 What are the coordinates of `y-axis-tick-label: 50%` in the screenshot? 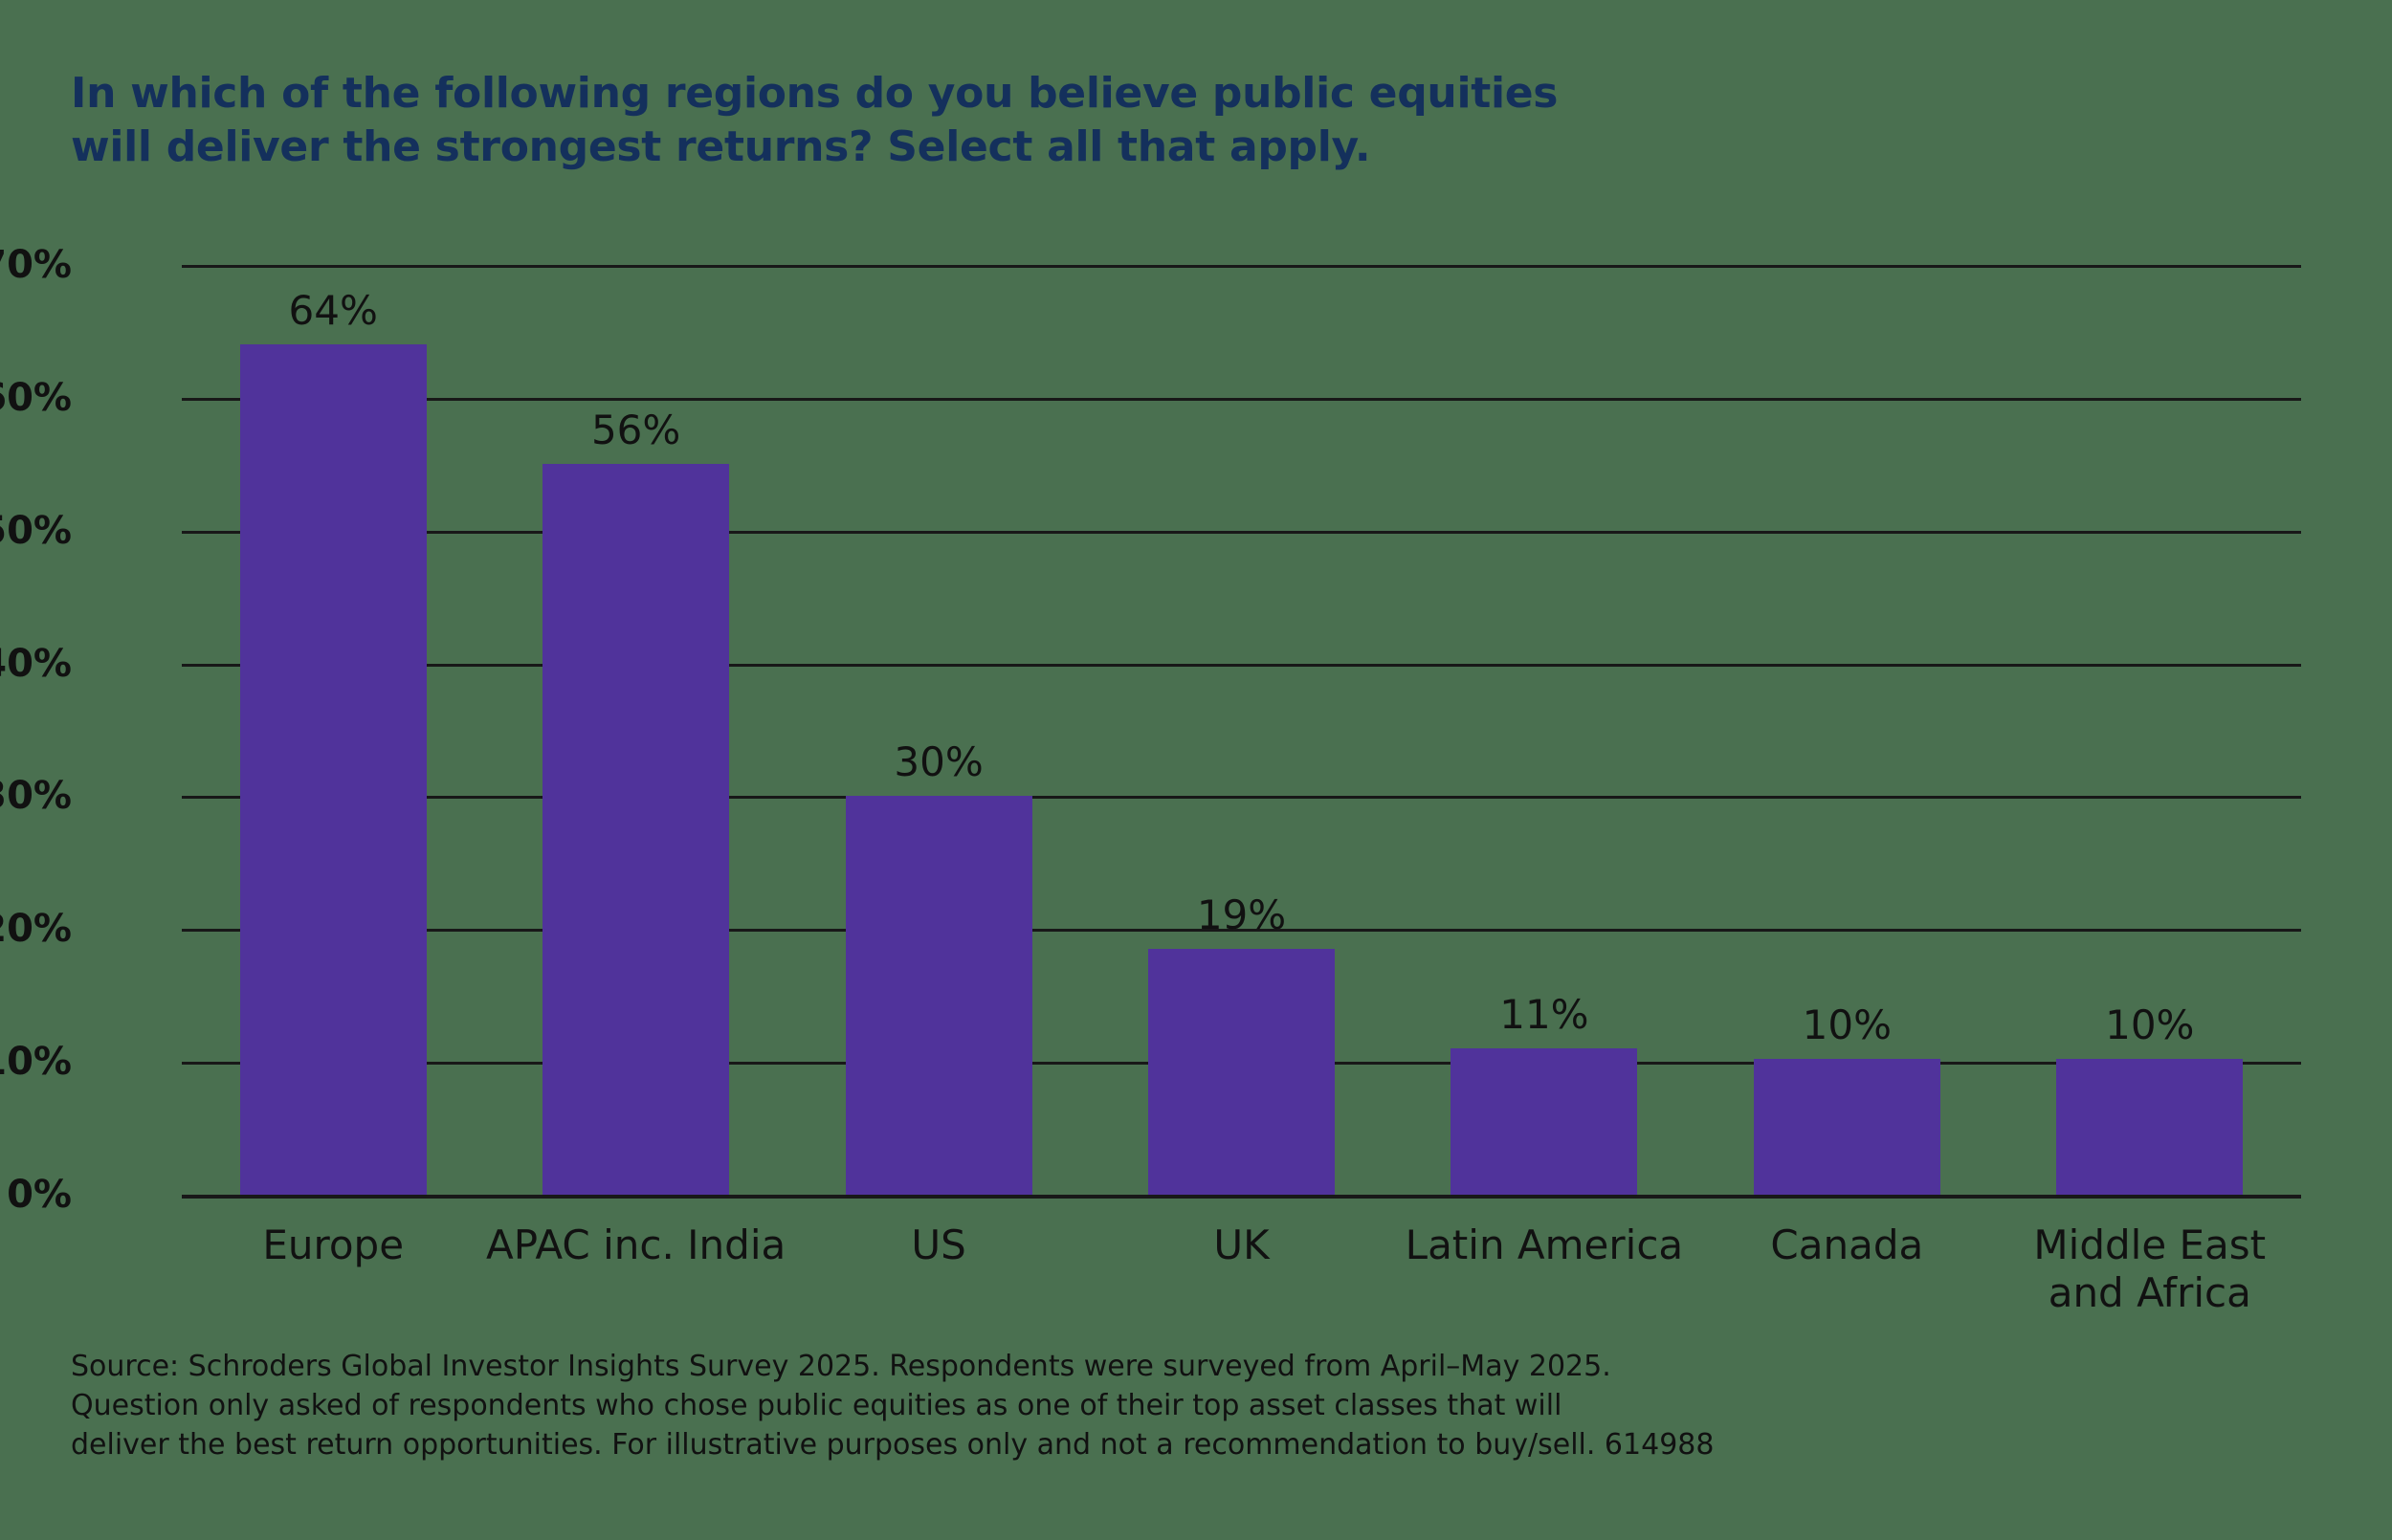 It's located at (36, 530).